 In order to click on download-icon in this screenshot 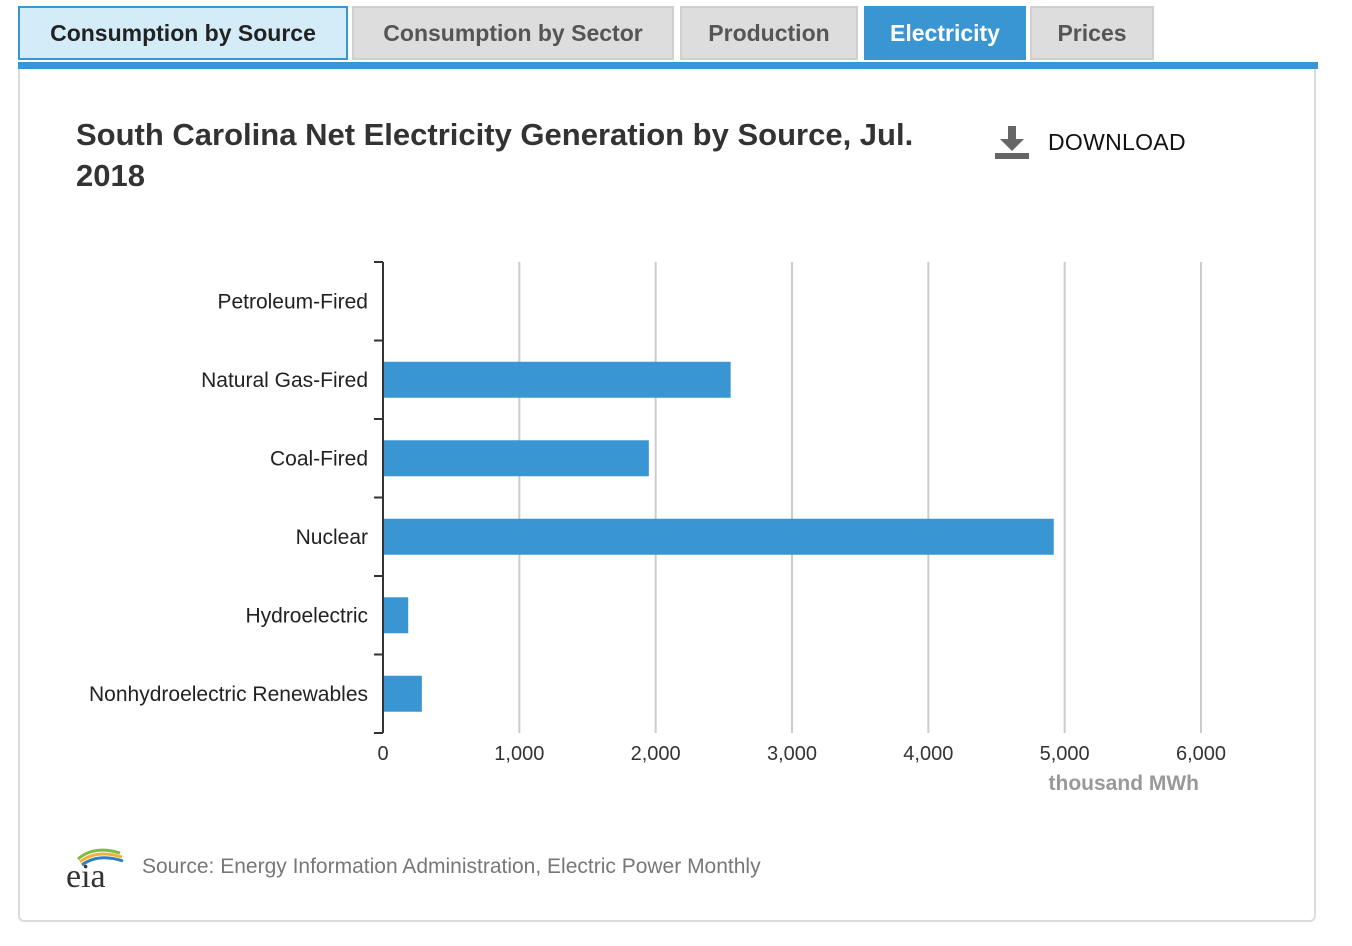, I will do `click(1012, 142)`.